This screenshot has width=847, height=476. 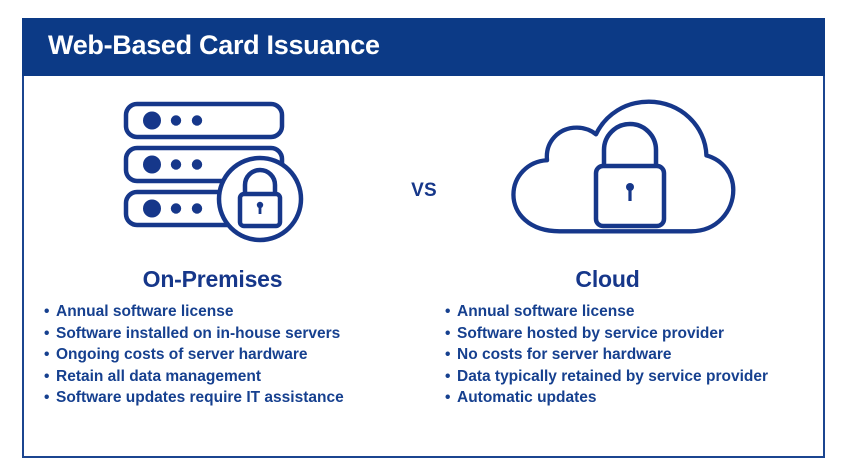 What do you see at coordinates (527, 397) in the screenshot?
I see `list-item-label: Automatic updates` at bounding box center [527, 397].